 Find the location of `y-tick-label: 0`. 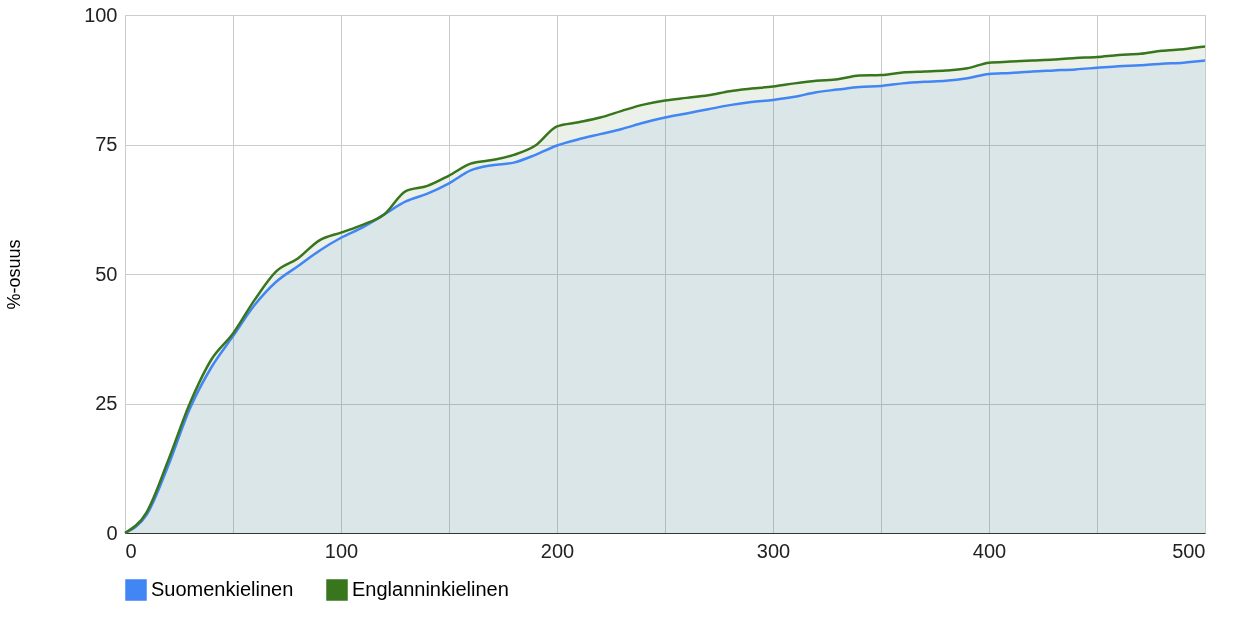

y-tick-label: 0 is located at coordinates (112, 532).